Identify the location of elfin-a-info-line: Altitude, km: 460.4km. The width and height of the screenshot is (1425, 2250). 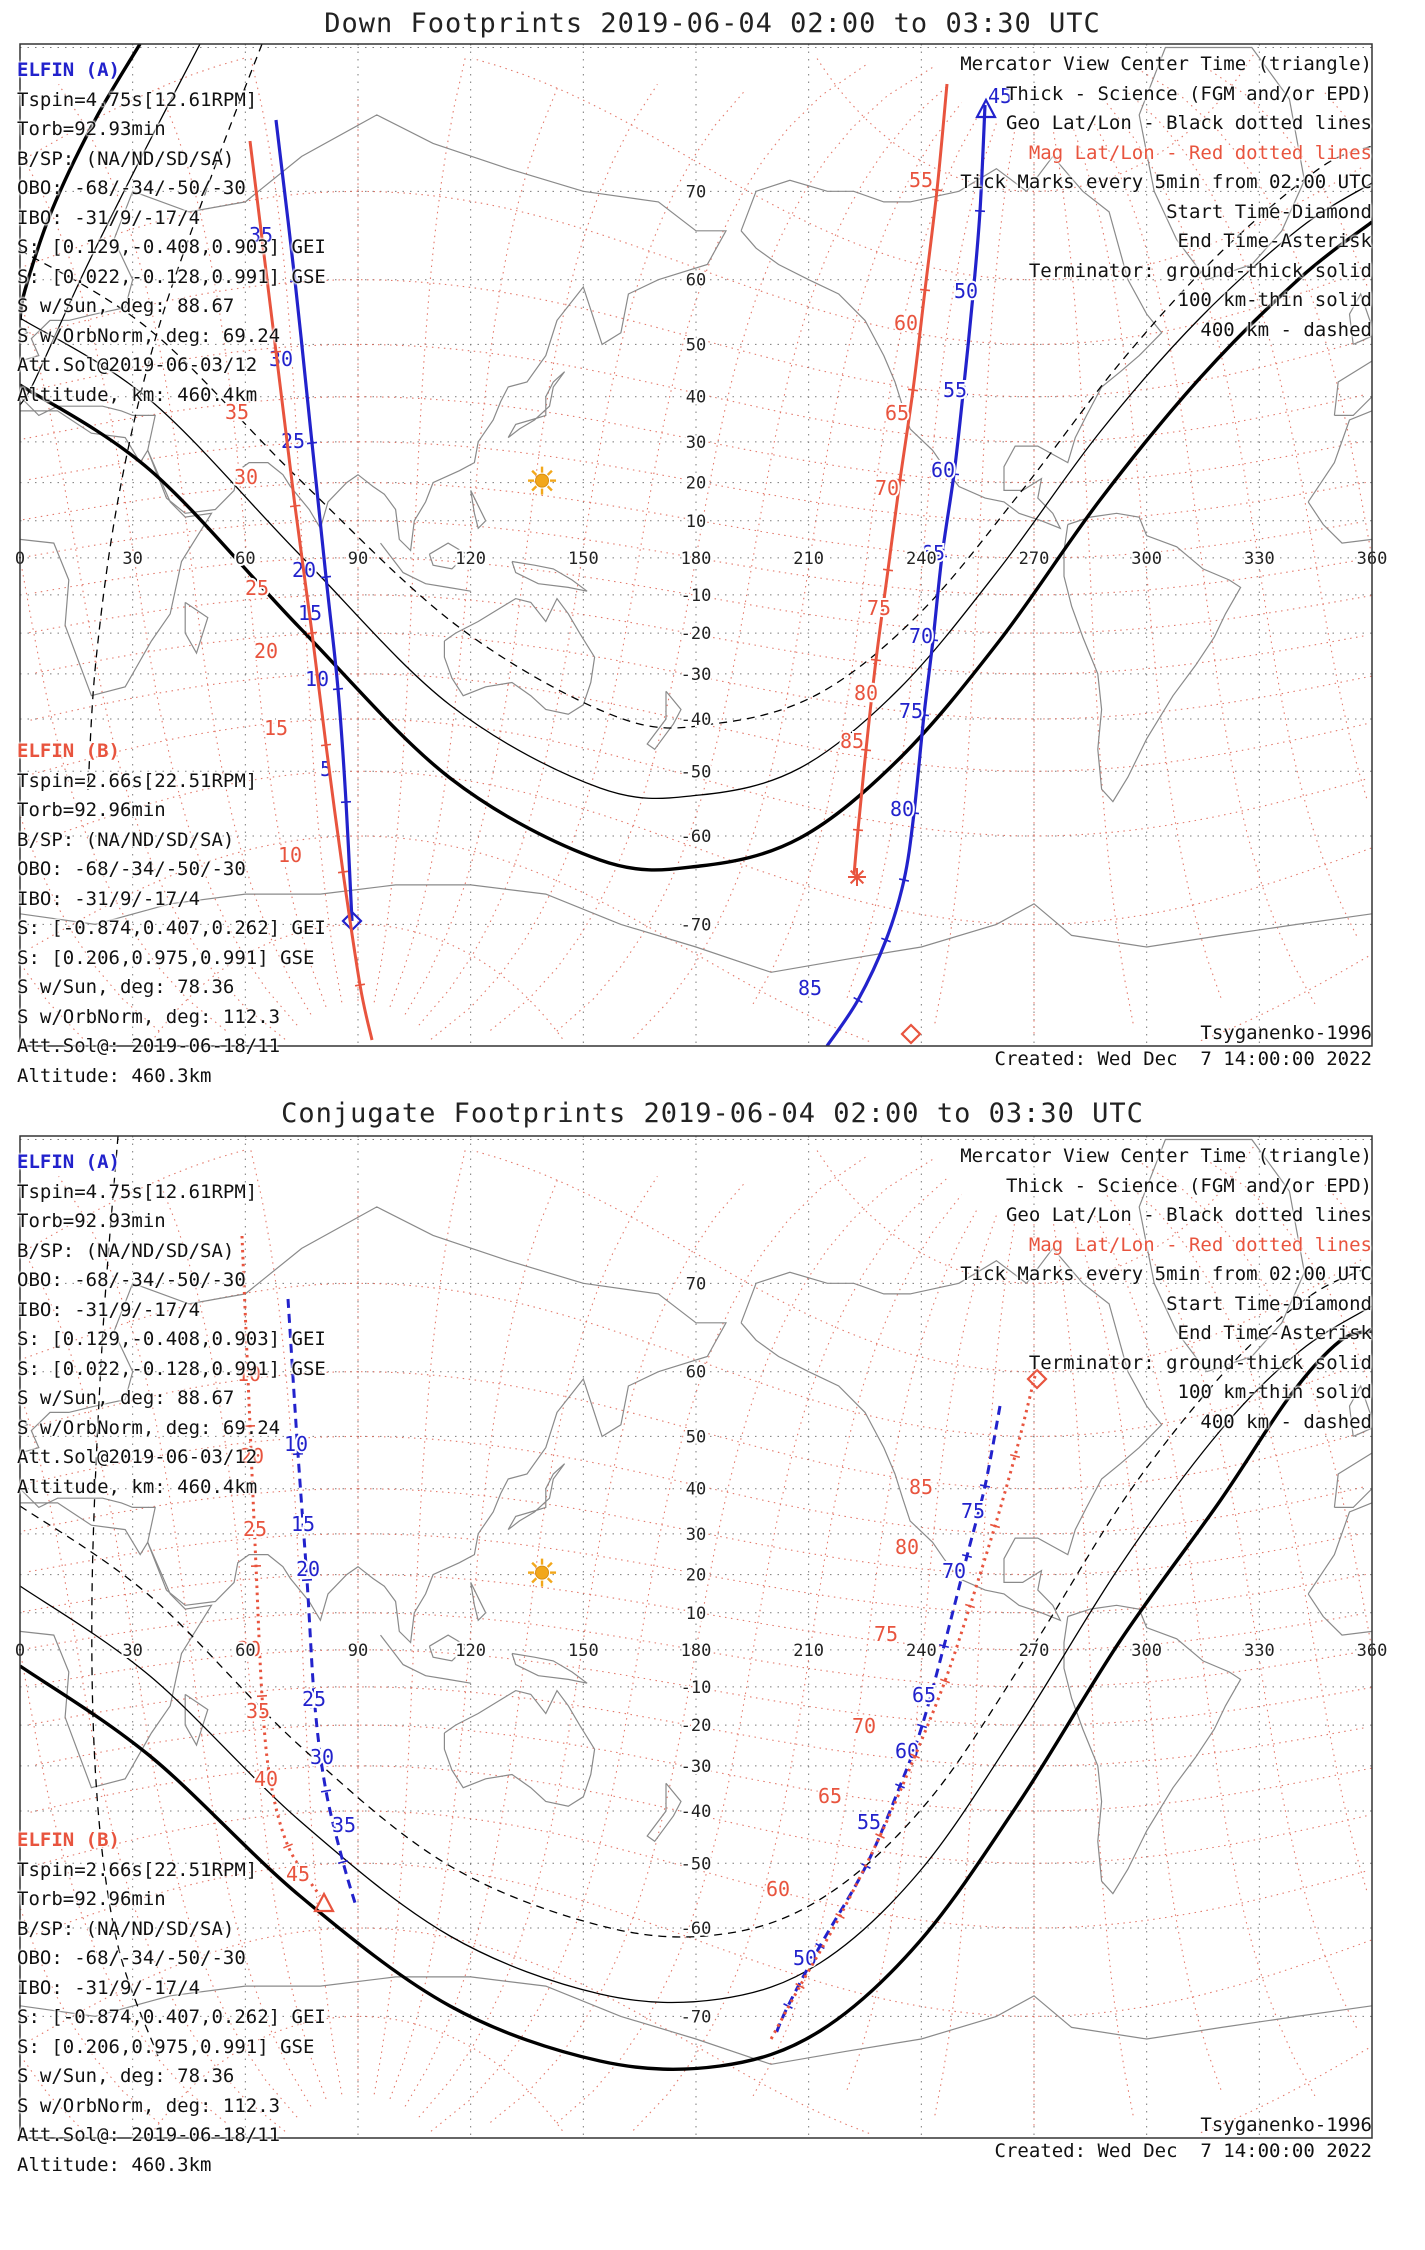
(137, 394).